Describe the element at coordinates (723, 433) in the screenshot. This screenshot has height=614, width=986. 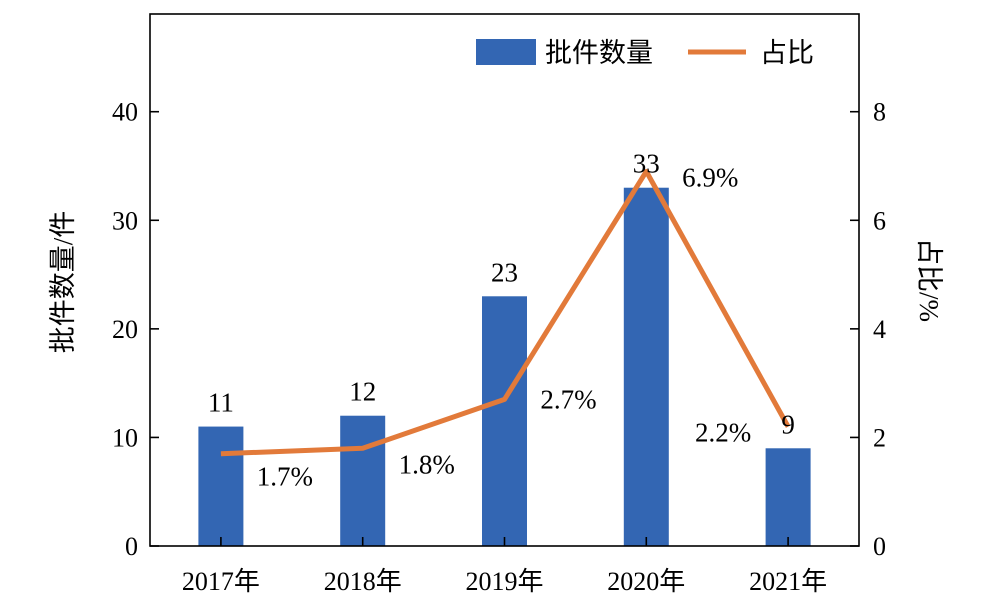
I see `line-value-label: 2.2%` at that location.